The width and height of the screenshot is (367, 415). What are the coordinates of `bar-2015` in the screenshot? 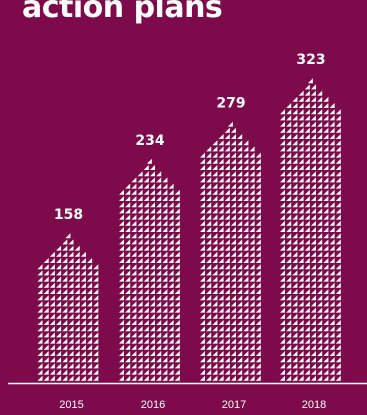 It's located at (68, 307).